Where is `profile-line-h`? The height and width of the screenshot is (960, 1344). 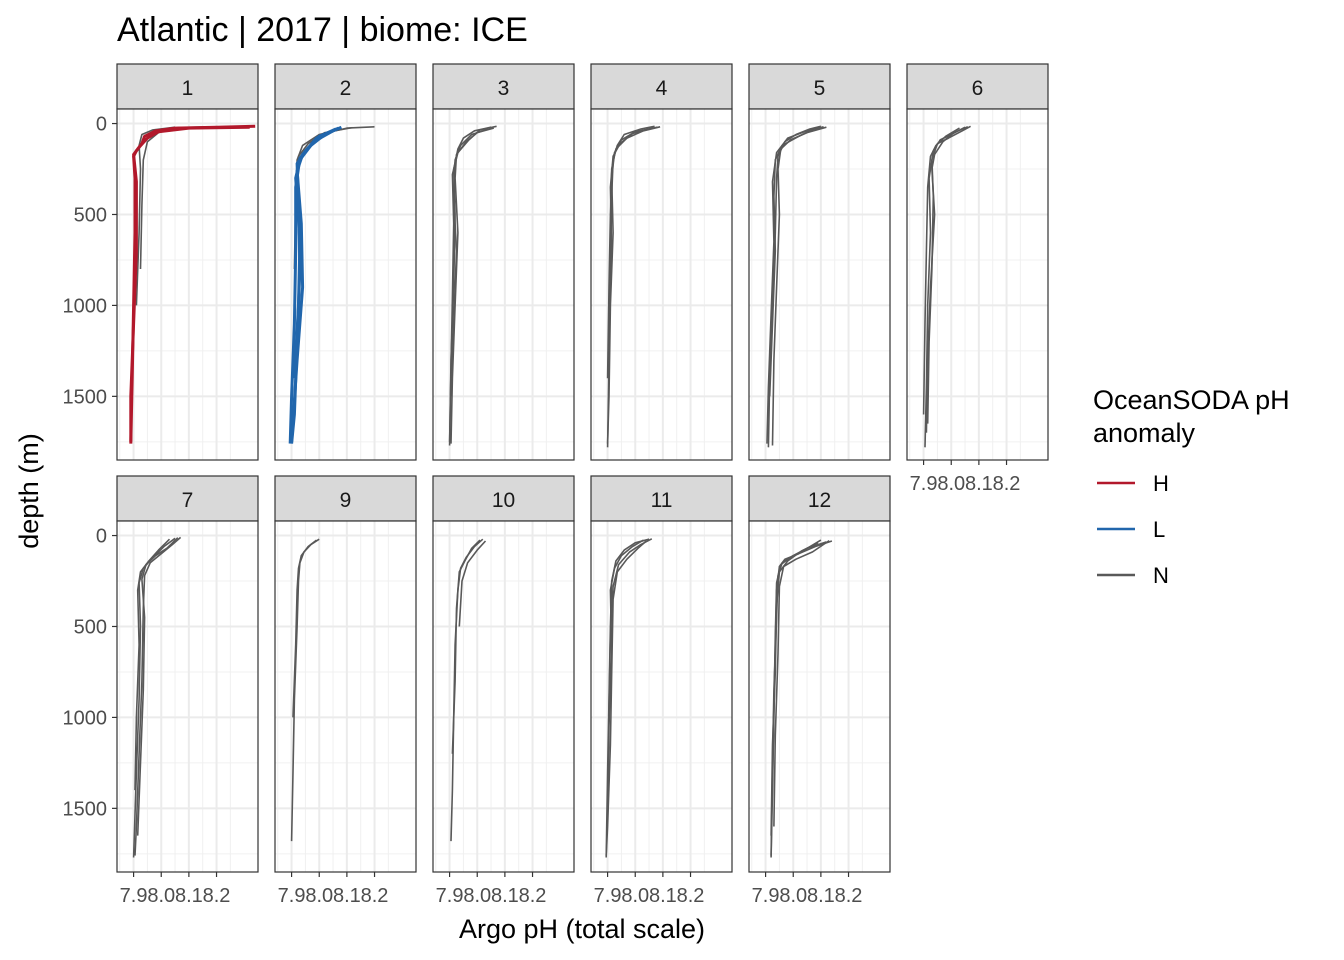 profile-line-h is located at coordinates (189, 283).